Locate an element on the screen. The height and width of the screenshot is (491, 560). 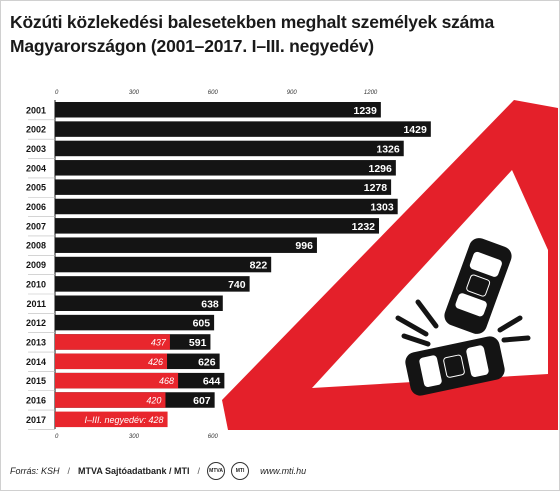
y-tick-label: 2015 is located at coordinates (36, 381).